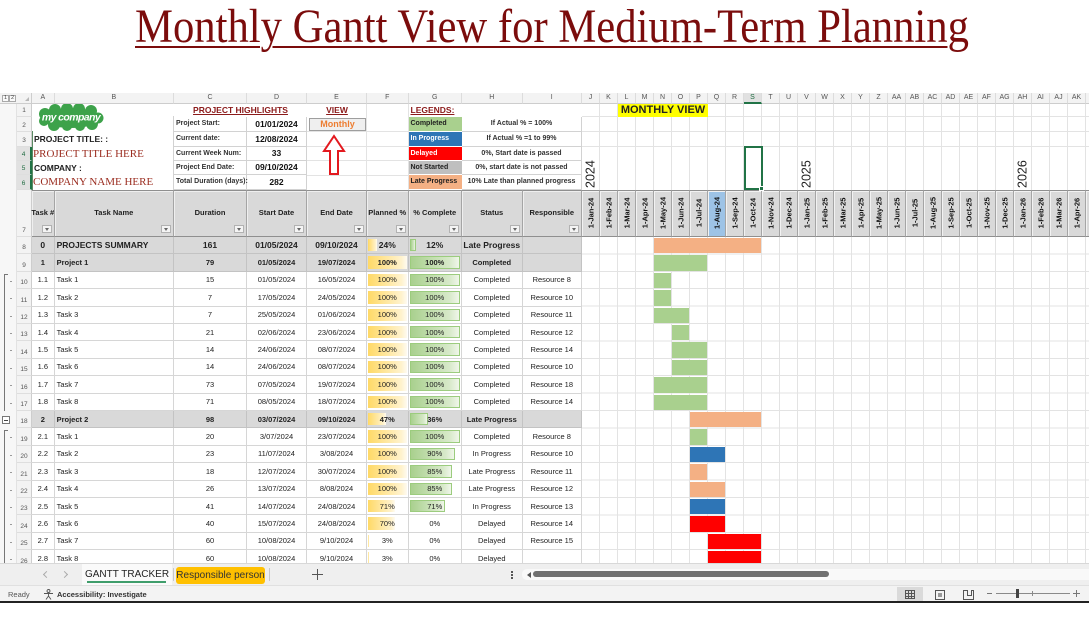 The height and width of the screenshot is (644, 1089). Describe the element at coordinates (64, 574) in the screenshot. I see `chevron-right-icon` at that location.